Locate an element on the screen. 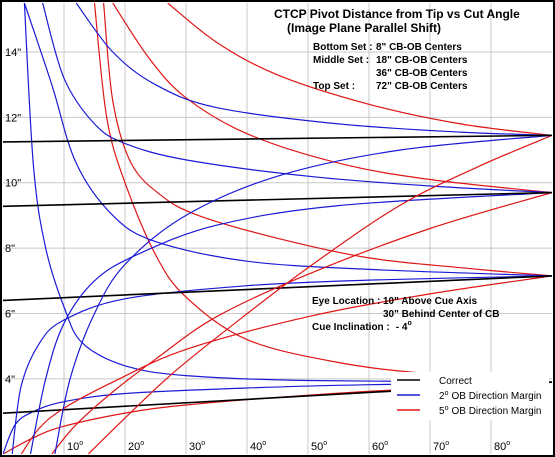 The width and height of the screenshot is (555, 457). eye-location-line2: 30" Behind Center of CB is located at coordinates (441, 314).